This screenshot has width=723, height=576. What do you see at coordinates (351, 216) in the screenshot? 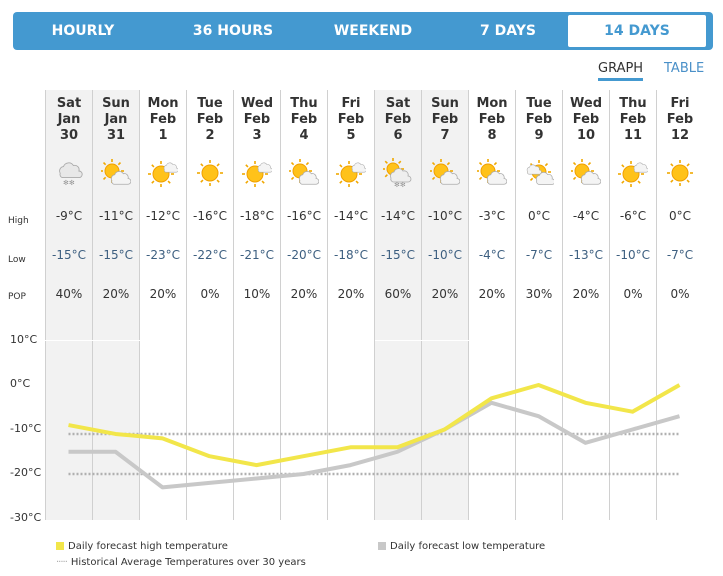
I see `high-temp: -14°C` at bounding box center [351, 216].